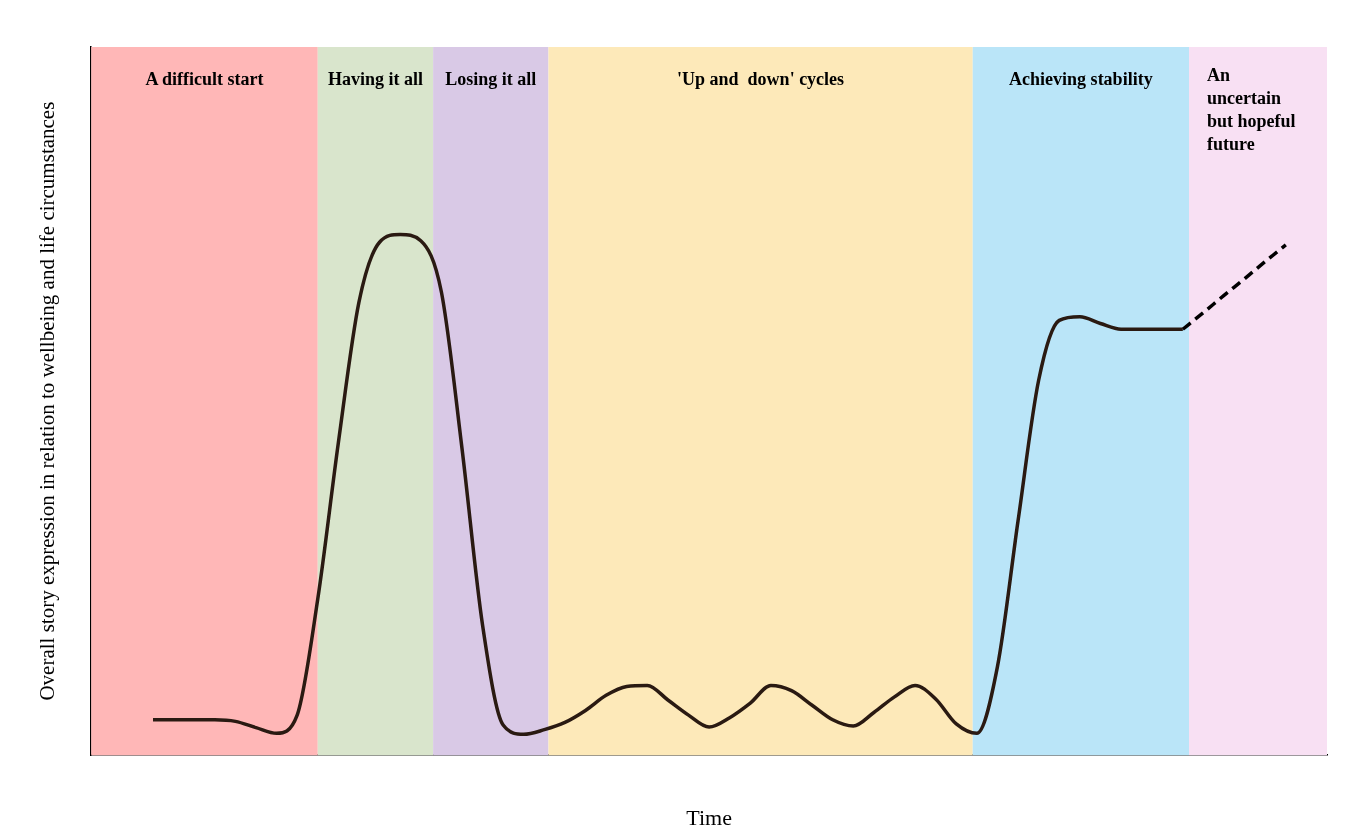 The image size is (1349, 836). Describe the element at coordinates (491, 78) in the screenshot. I see `text: Losing it all` at that location.